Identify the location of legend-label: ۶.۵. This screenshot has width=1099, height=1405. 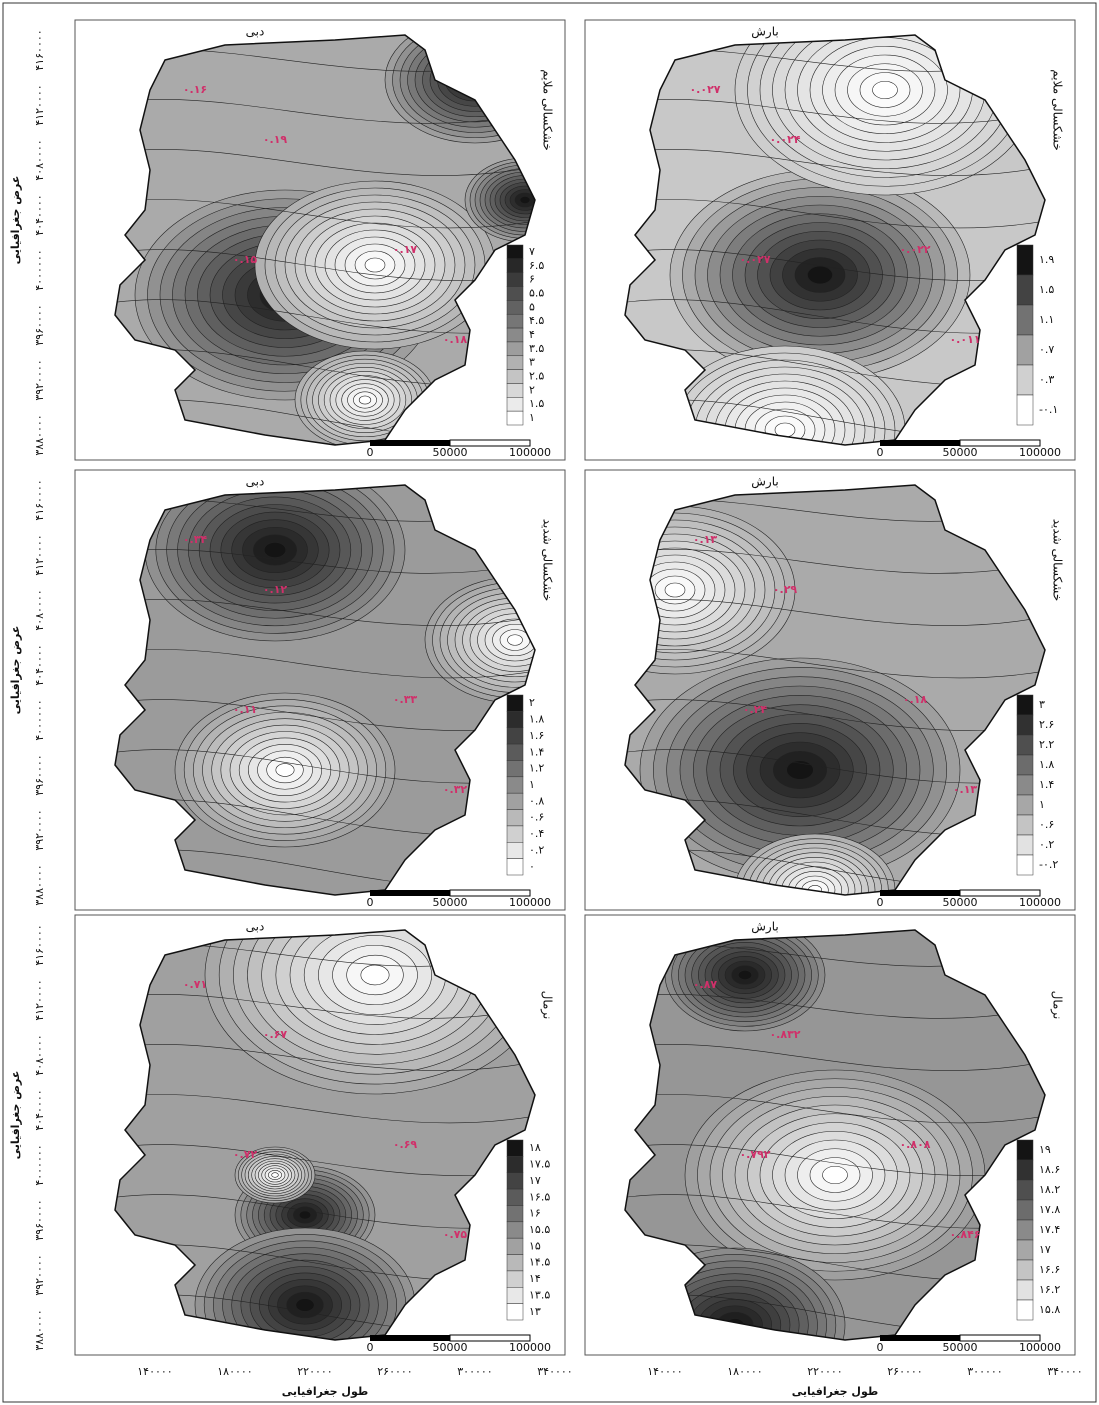
(536, 265).